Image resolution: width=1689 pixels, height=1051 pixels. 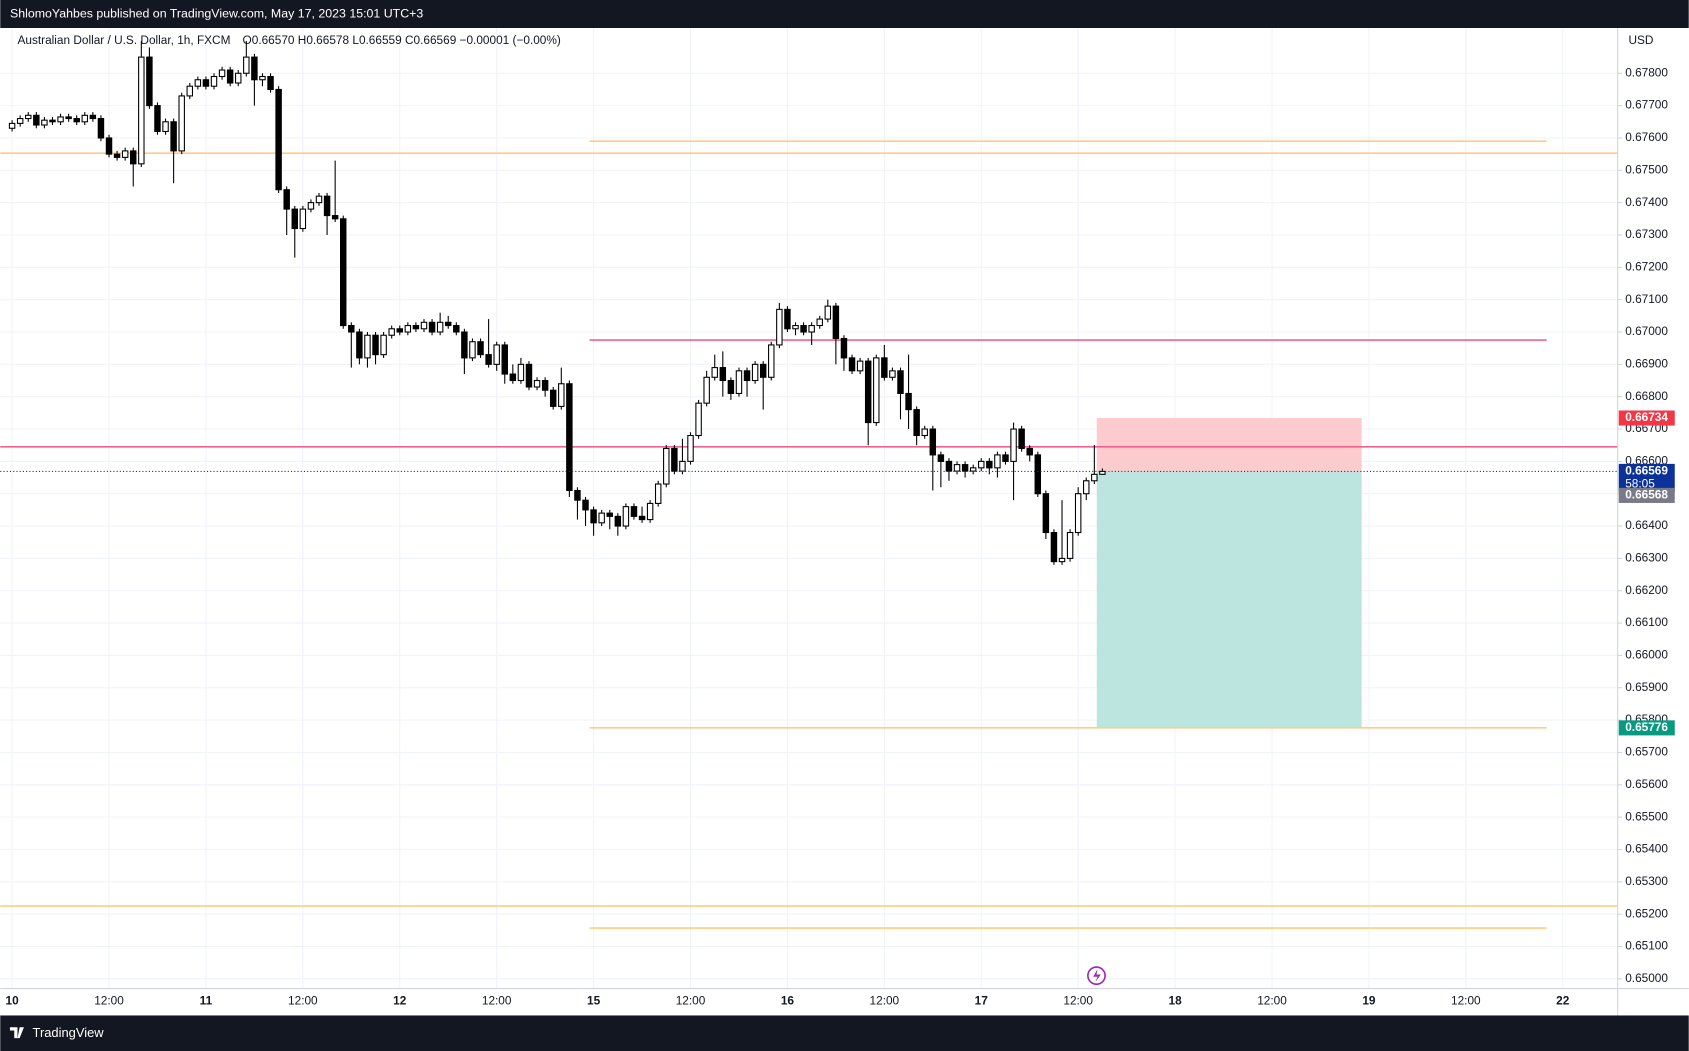 I want to click on price-label: 0.66568, so click(x=1646, y=495).